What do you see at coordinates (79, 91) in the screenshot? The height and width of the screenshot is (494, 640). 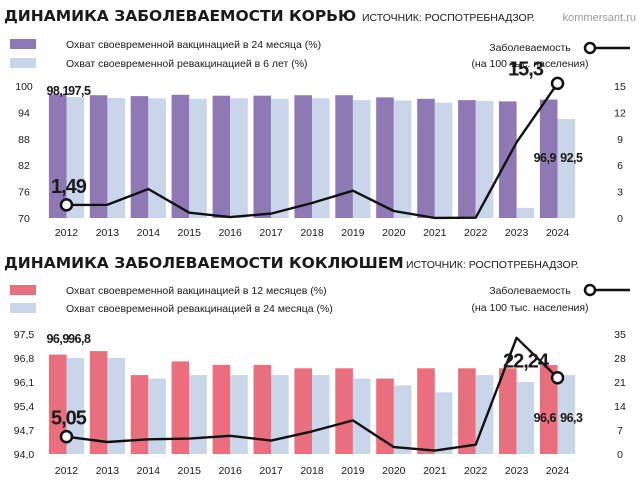 I see `data-label-2012-revaccination: 97,5` at bounding box center [79, 91].